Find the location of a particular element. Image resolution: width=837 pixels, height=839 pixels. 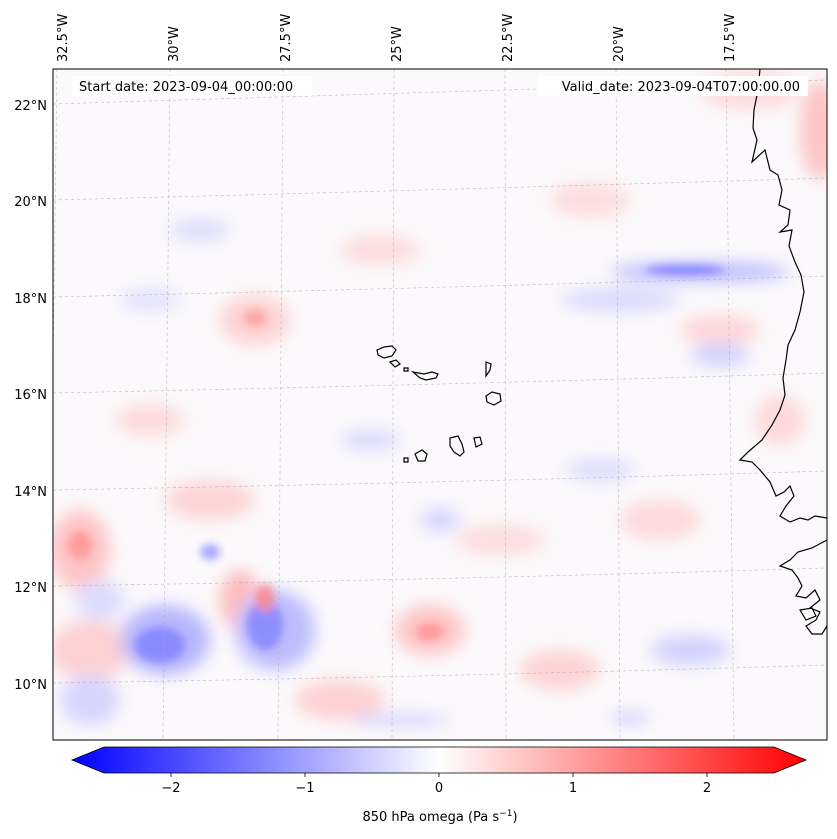

colorbar-title: 850 hPa omega (Pa s−1) is located at coordinates (439, 817).